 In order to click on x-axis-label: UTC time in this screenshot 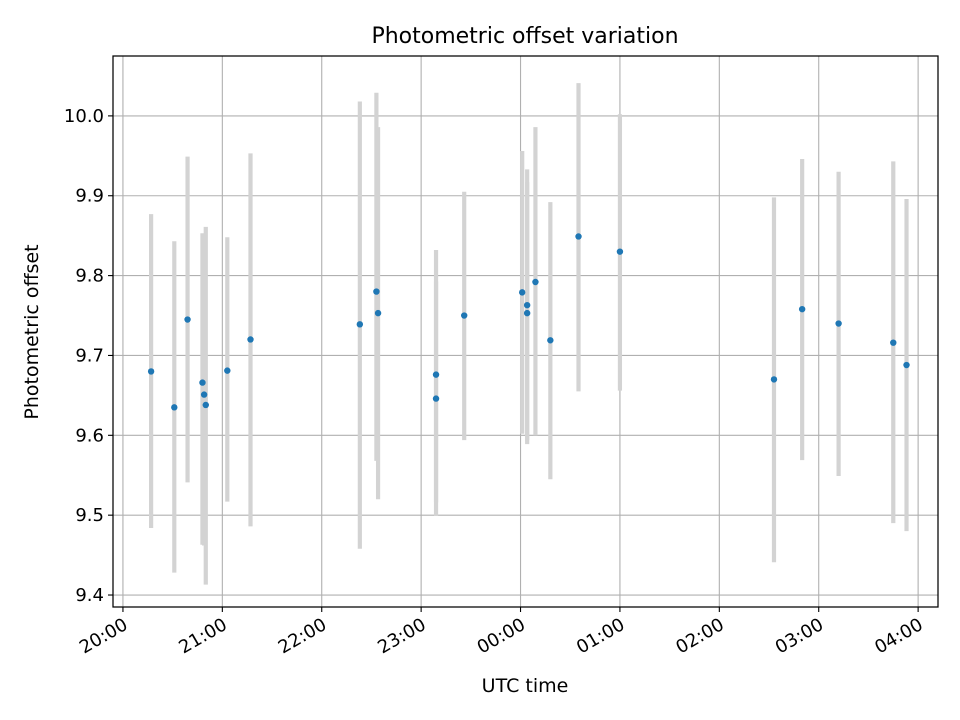, I will do `click(525, 686)`.